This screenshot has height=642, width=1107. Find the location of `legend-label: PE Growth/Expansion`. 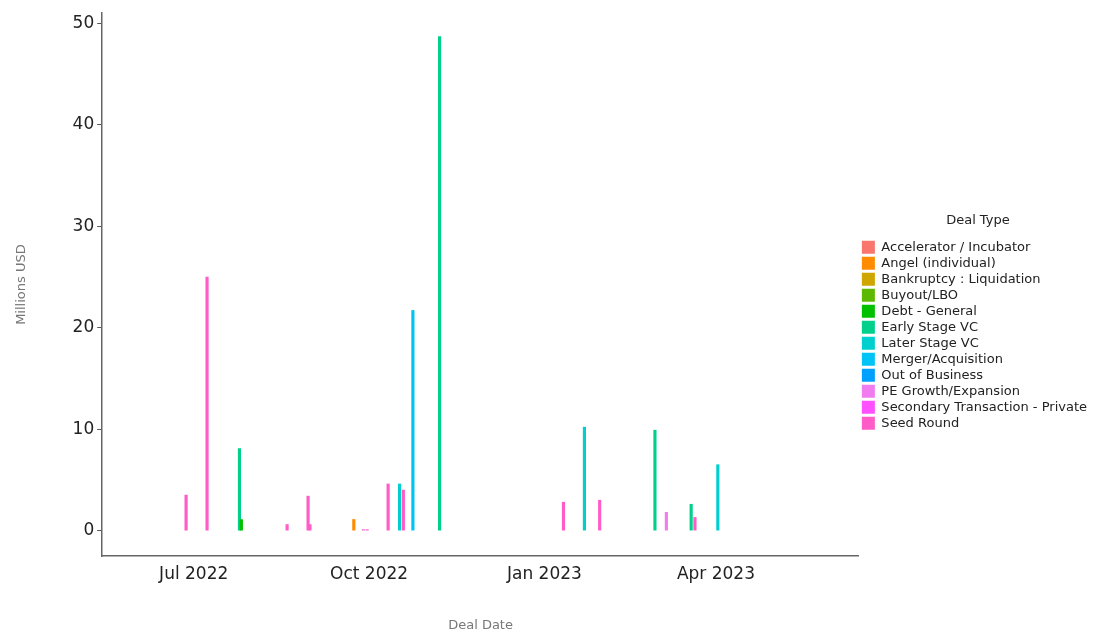

legend-label: PE Growth/Expansion is located at coordinates (950, 390).